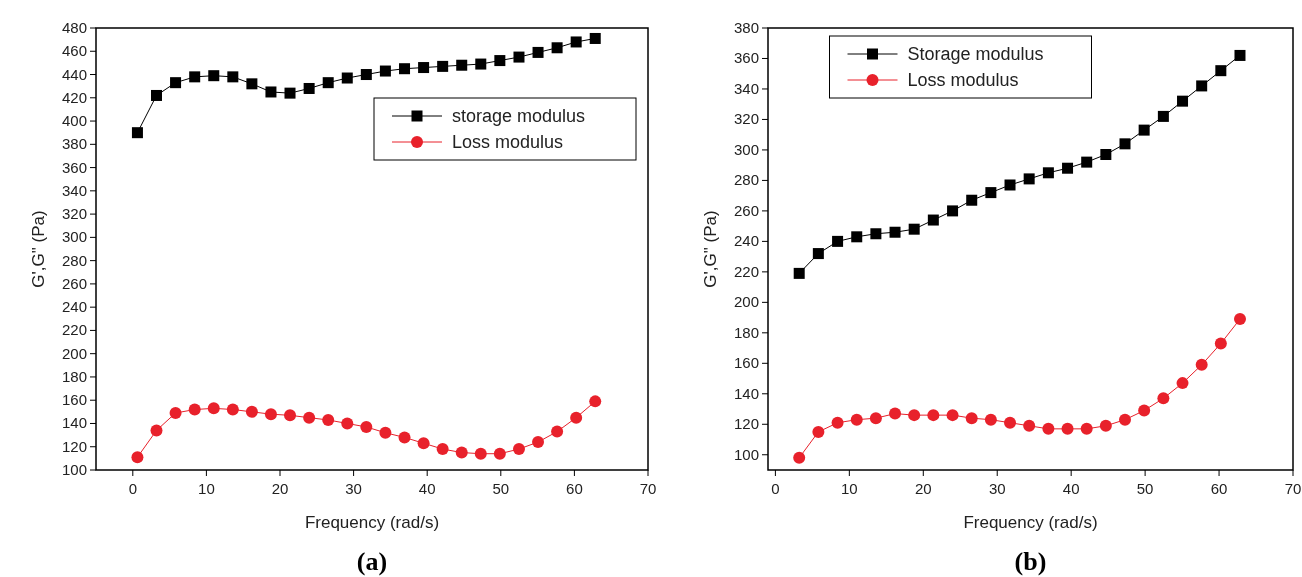 The image size is (1302, 577). I want to click on x-tick-label: 30, so click(353, 488).